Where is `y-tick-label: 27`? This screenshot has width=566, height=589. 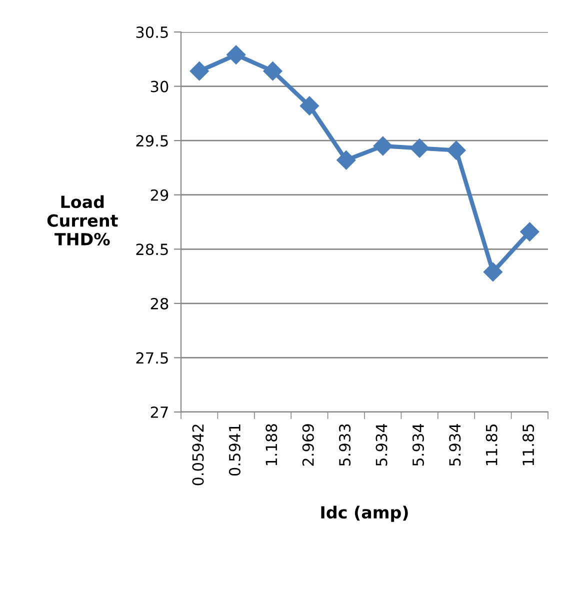 y-tick-label: 27 is located at coordinates (159, 412).